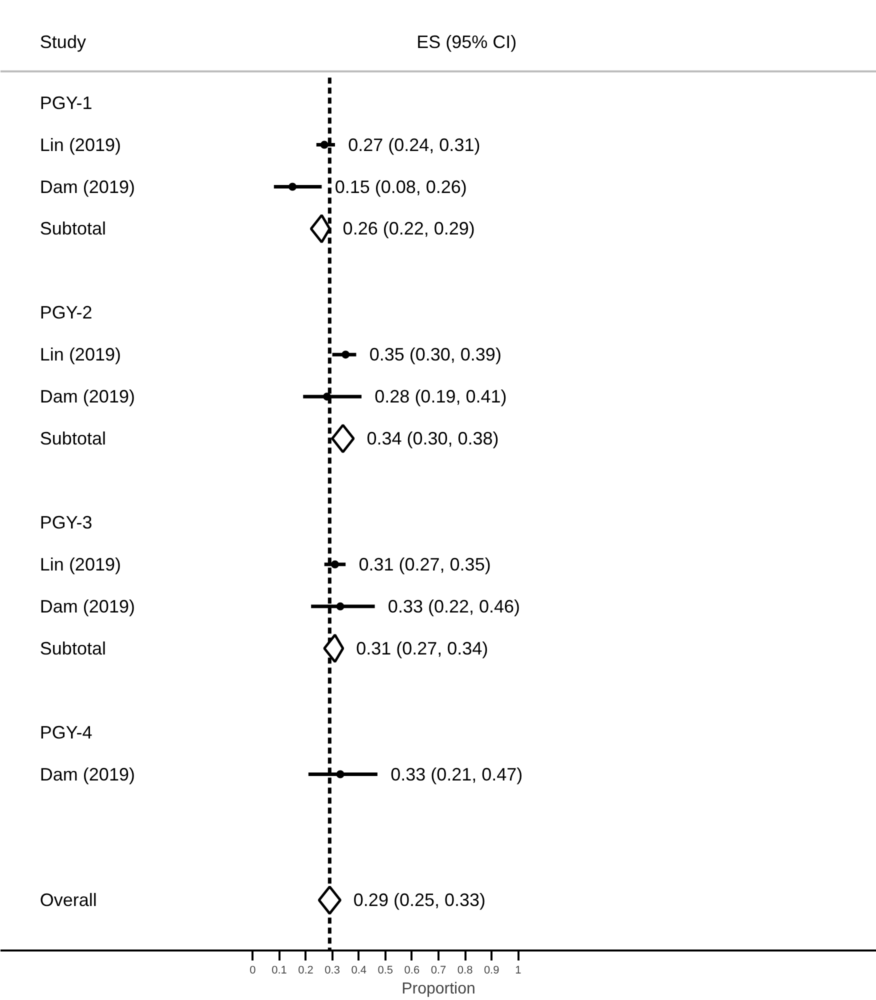  I want to click on y-tick-label: PGY-3, so click(66, 522).